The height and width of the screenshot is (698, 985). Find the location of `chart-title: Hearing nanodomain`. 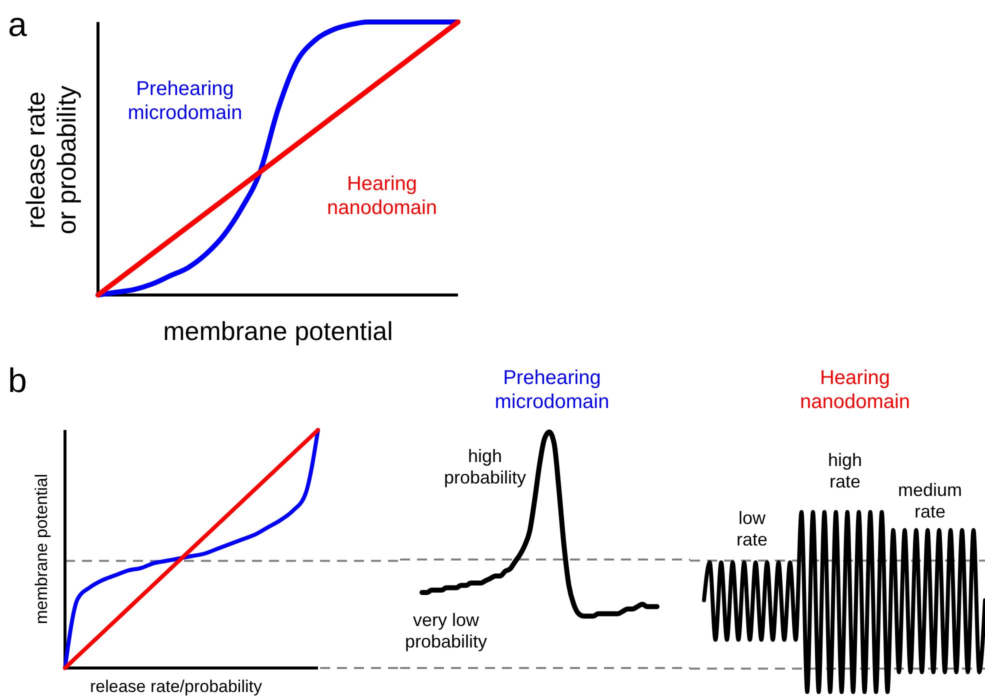

chart-title: Hearing nanodomain is located at coordinates (855, 390).